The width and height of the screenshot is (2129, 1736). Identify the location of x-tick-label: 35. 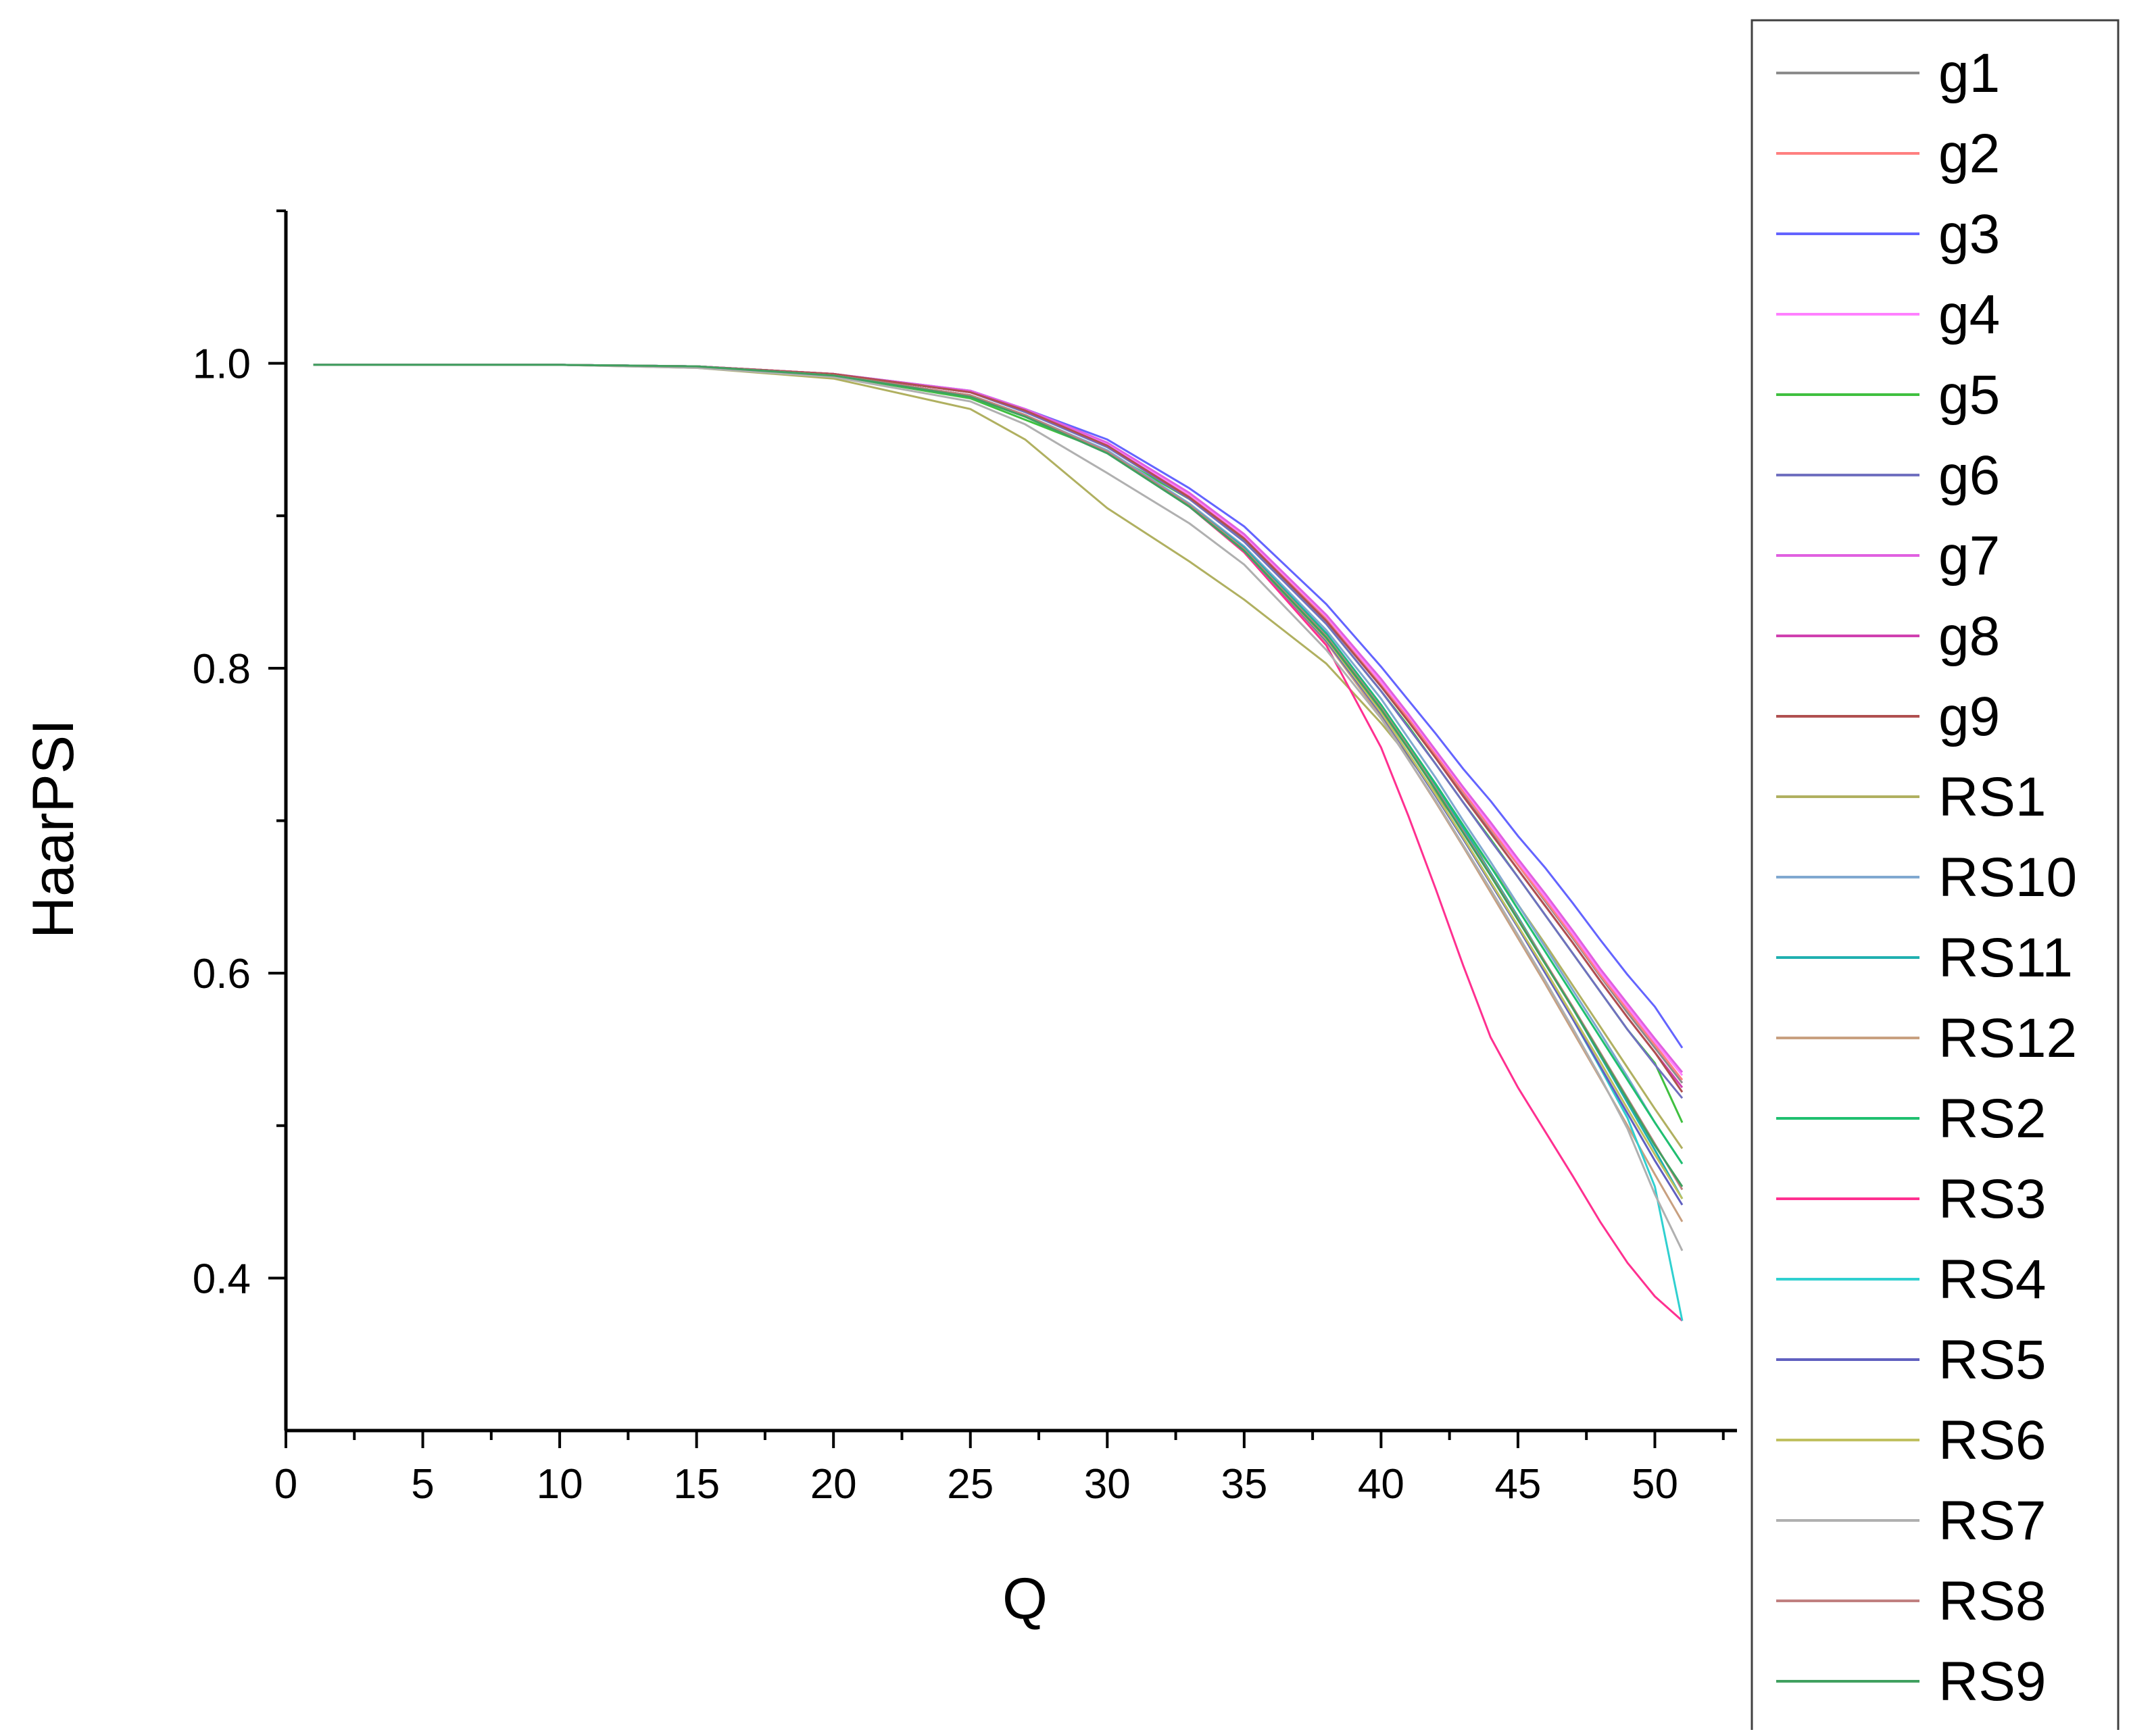
(1244, 1484).